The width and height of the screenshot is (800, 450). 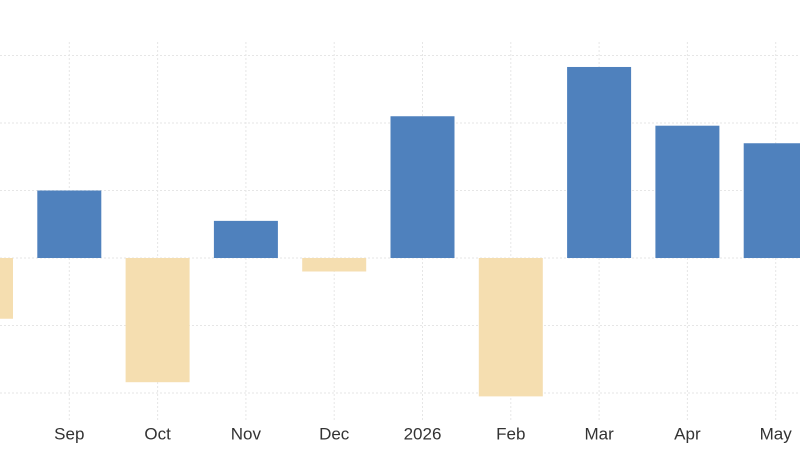 What do you see at coordinates (334, 433) in the screenshot?
I see `x-tick-label: Dec` at bounding box center [334, 433].